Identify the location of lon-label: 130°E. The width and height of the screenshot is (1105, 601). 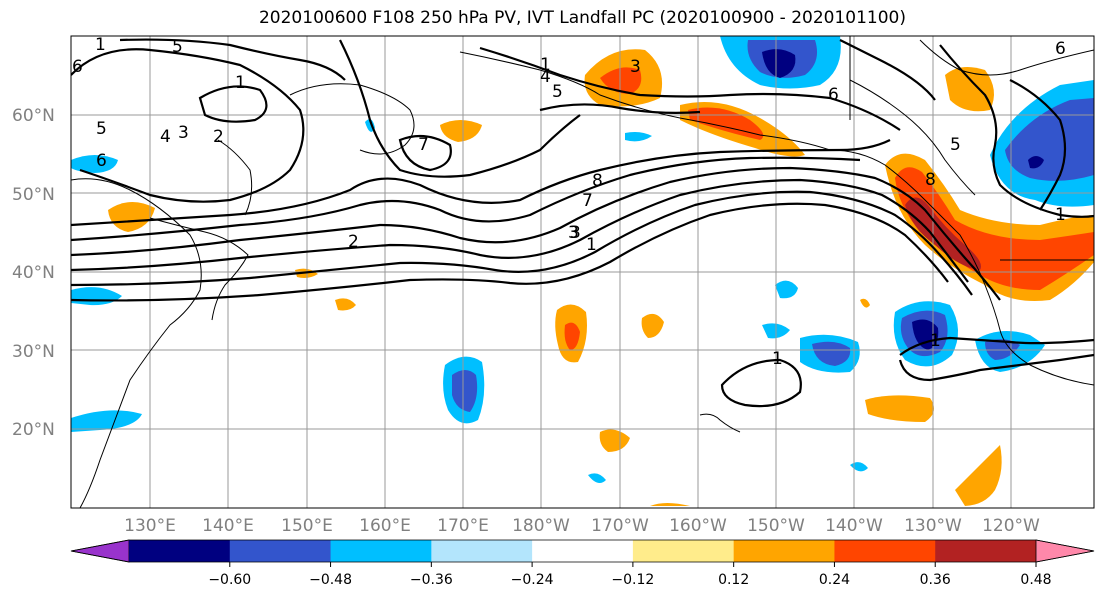
(150, 526).